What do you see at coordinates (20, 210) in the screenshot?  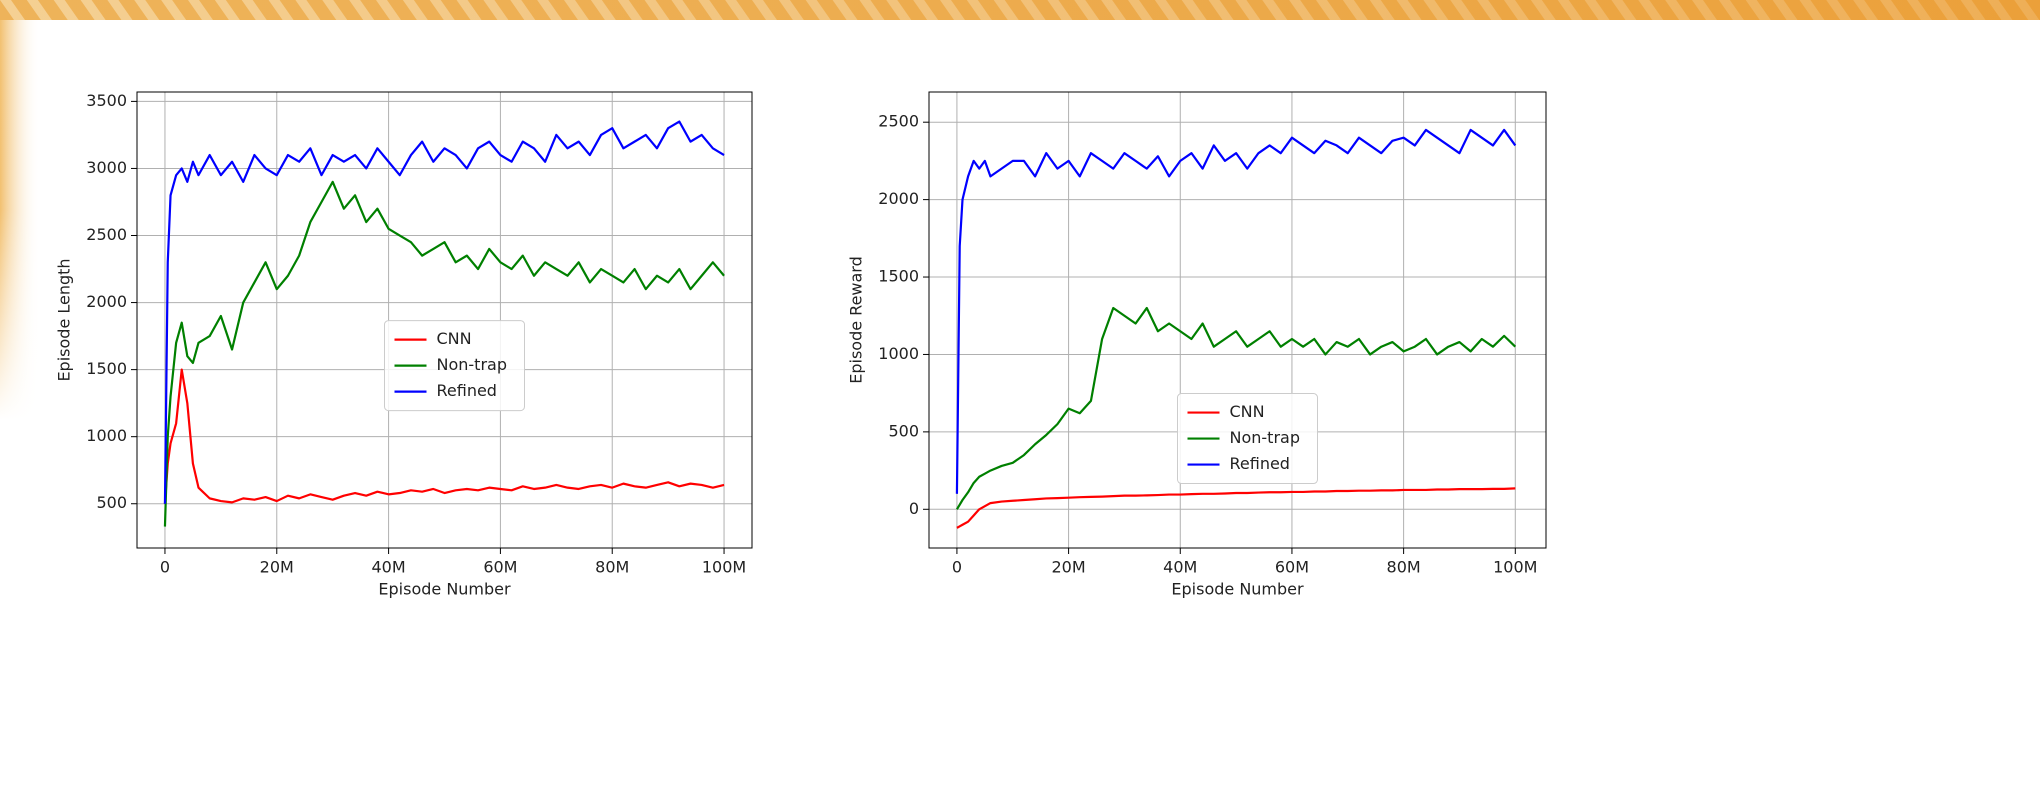 I see `side-fade` at bounding box center [20, 210].